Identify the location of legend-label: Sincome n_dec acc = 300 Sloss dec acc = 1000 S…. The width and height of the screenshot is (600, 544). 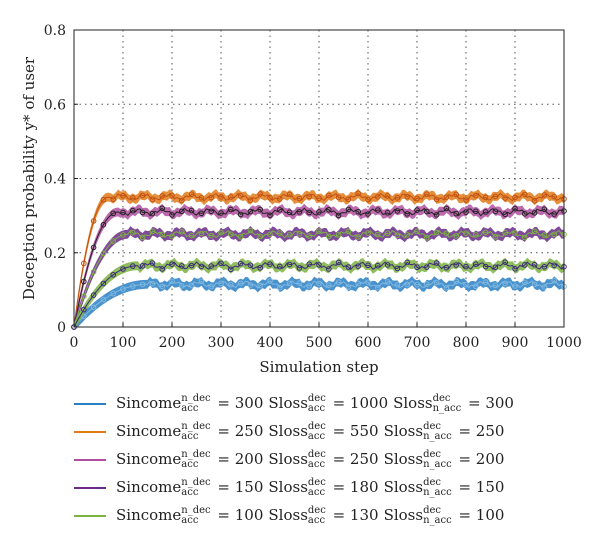
(315, 403).